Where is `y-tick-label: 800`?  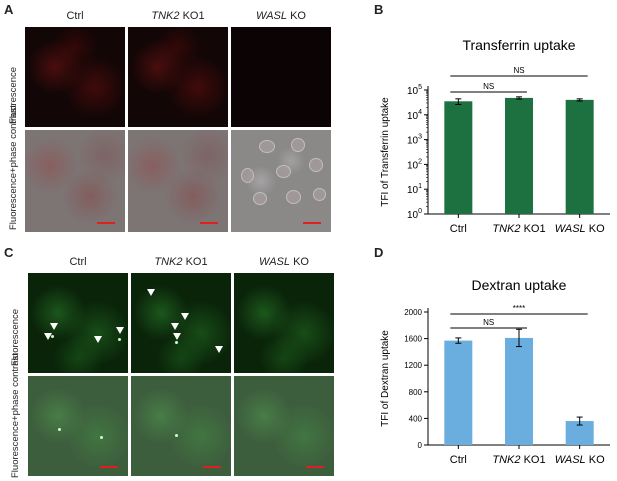 y-tick-label: 800 is located at coordinates (416, 392).